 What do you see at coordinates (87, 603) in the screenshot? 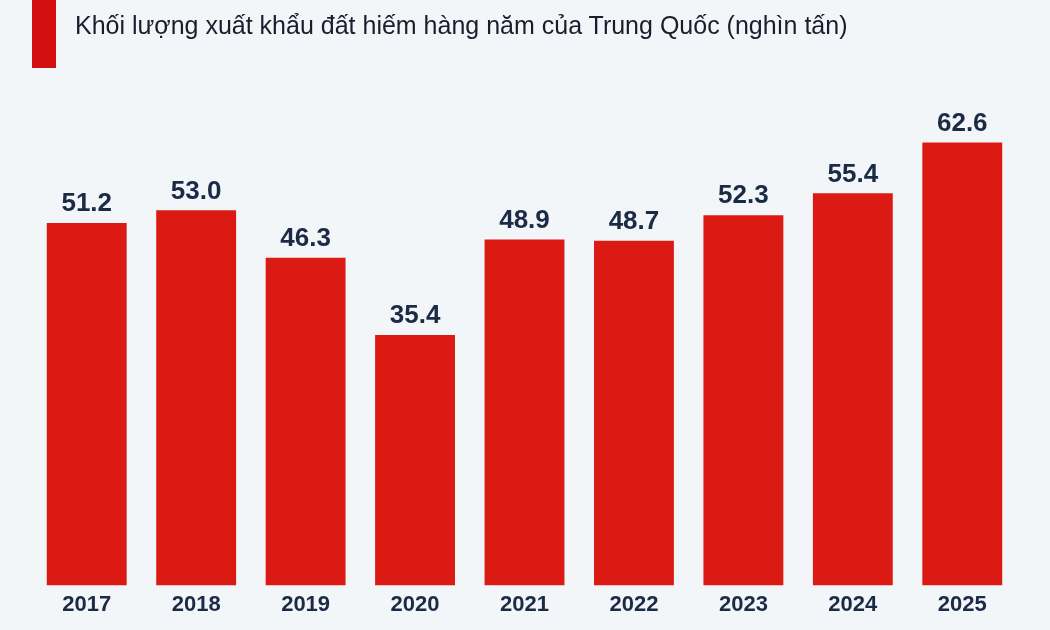
I see `x-tick-label: 2017` at bounding box center [87, 603].